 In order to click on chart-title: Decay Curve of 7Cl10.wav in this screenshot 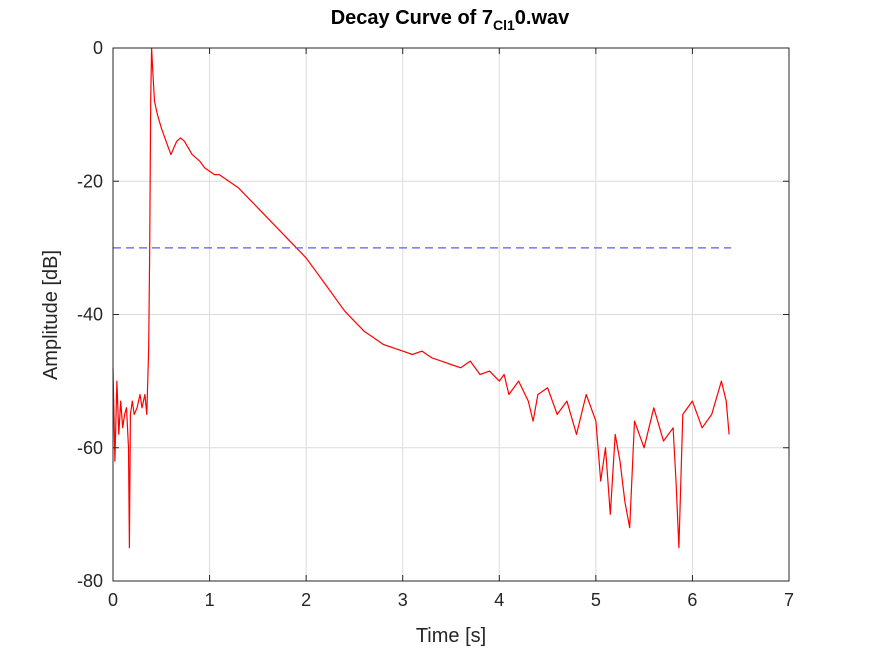, I will do `click(450, 20)`.